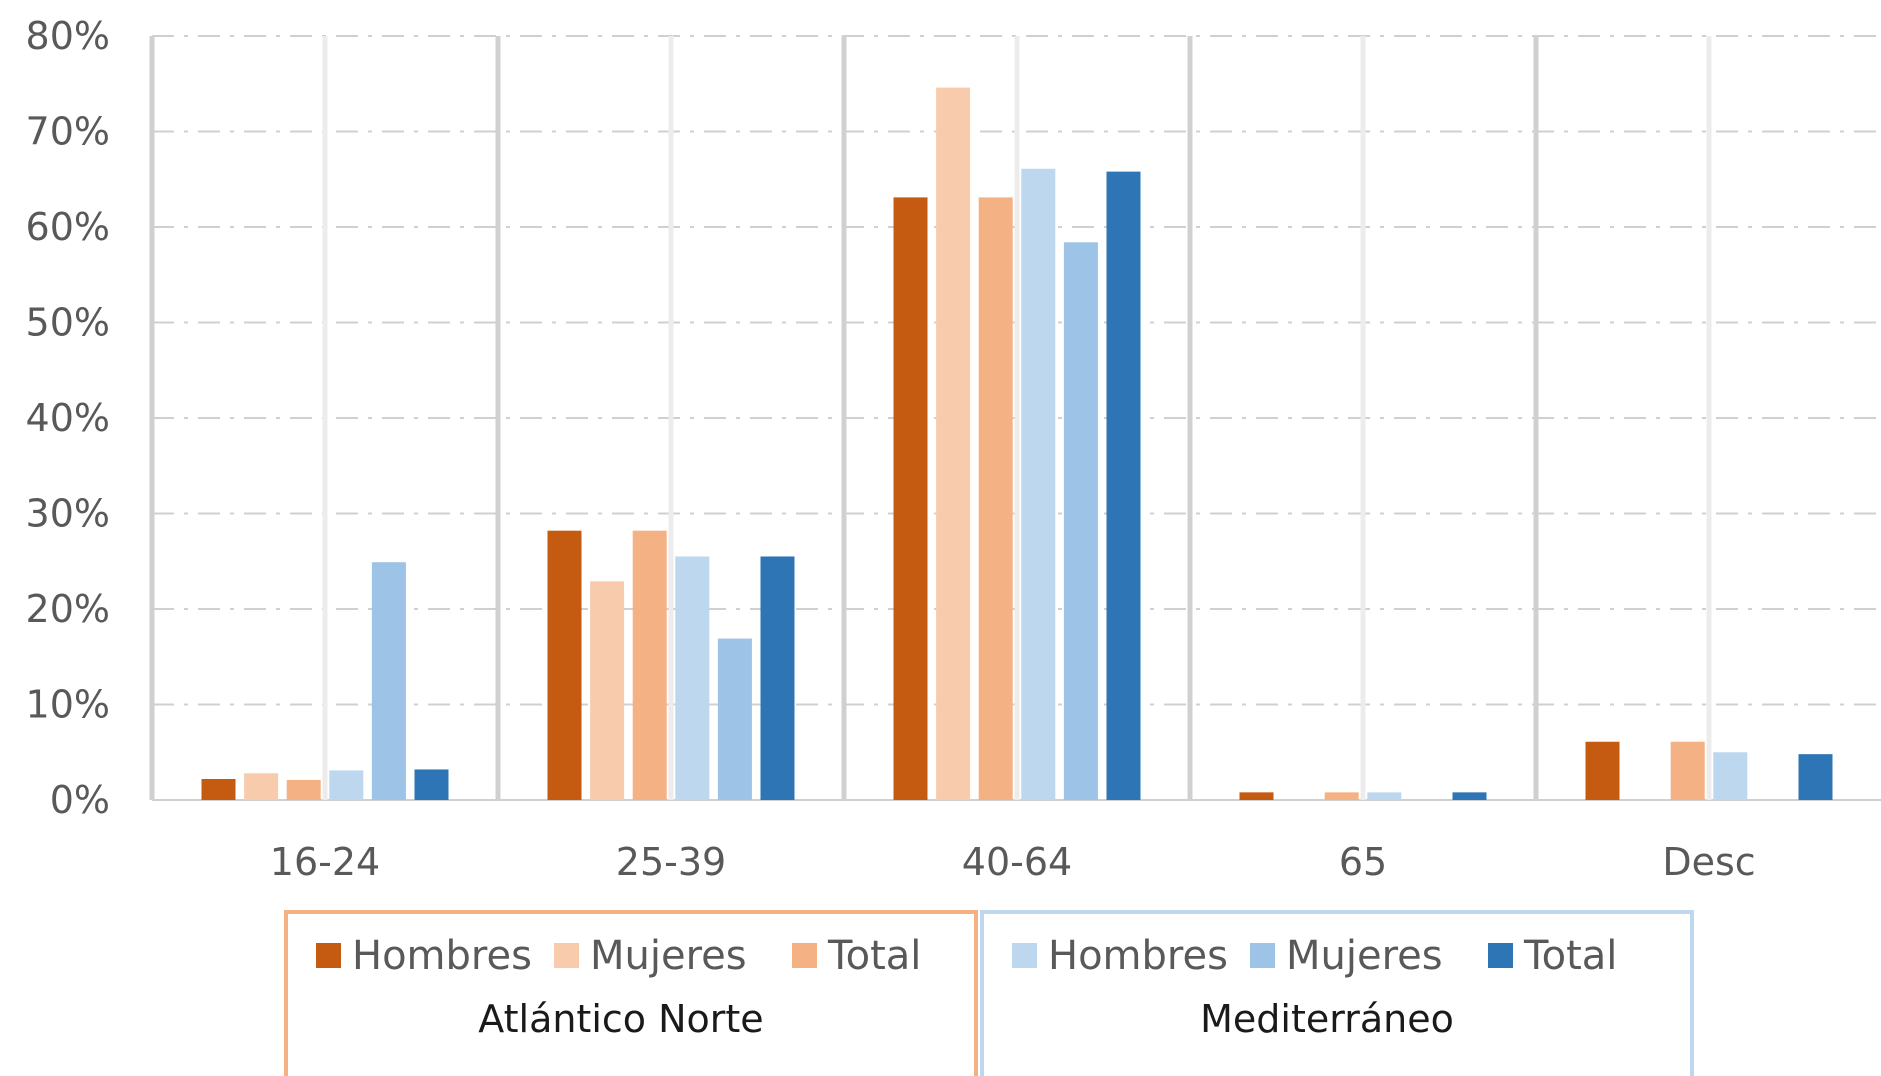 The width and height of the screenshot is (1881, 1076). Describe the element at coordinates (68, 609) in the screenshot. I see `y-tick-label: 20%` at that location.